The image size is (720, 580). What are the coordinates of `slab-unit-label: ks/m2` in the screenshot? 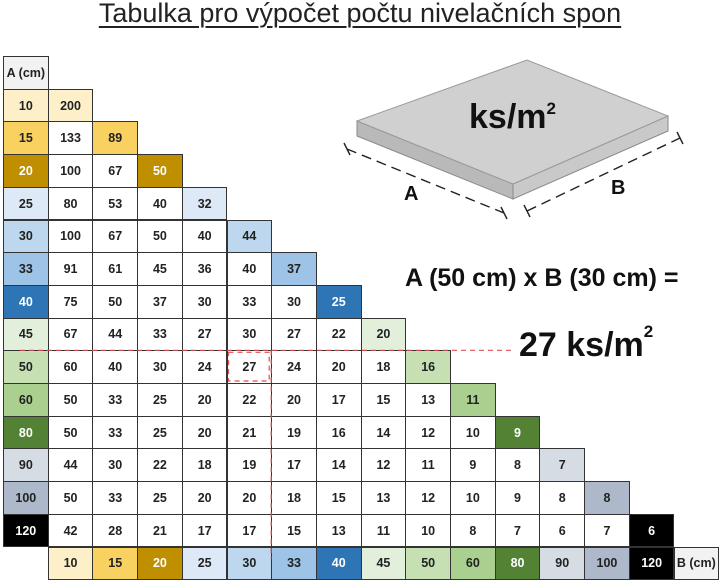 It's located at (512, 117).